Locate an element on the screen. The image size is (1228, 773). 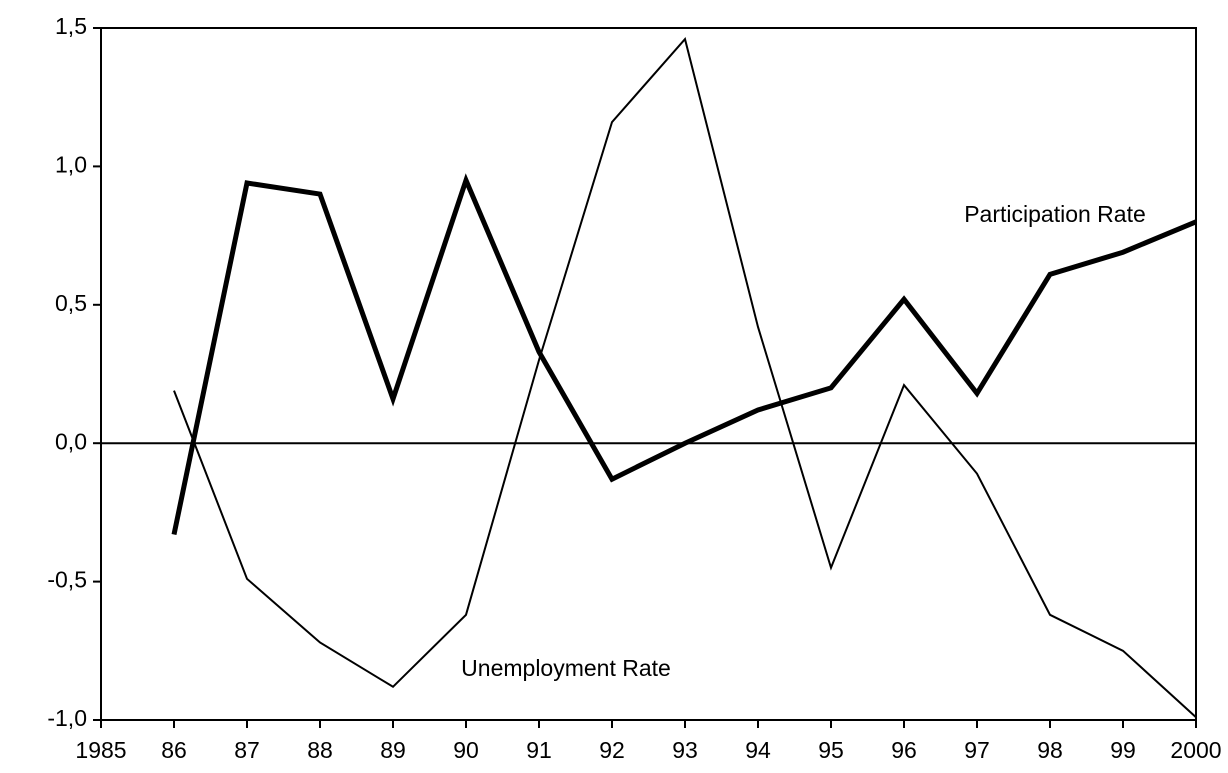
x-tick-label: 90 is located at coordinates (466, 750).